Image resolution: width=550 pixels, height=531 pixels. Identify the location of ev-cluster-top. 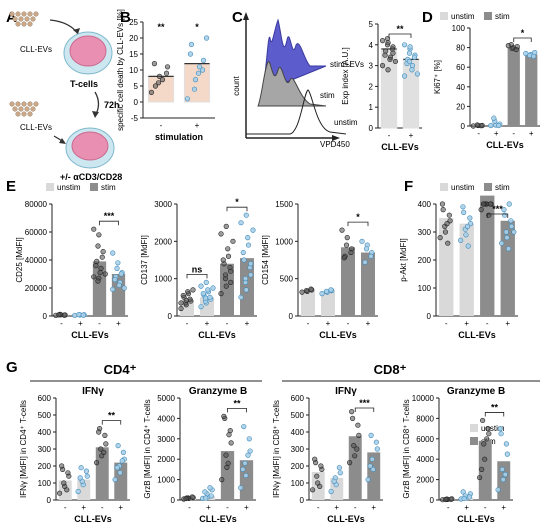
(24, 19).